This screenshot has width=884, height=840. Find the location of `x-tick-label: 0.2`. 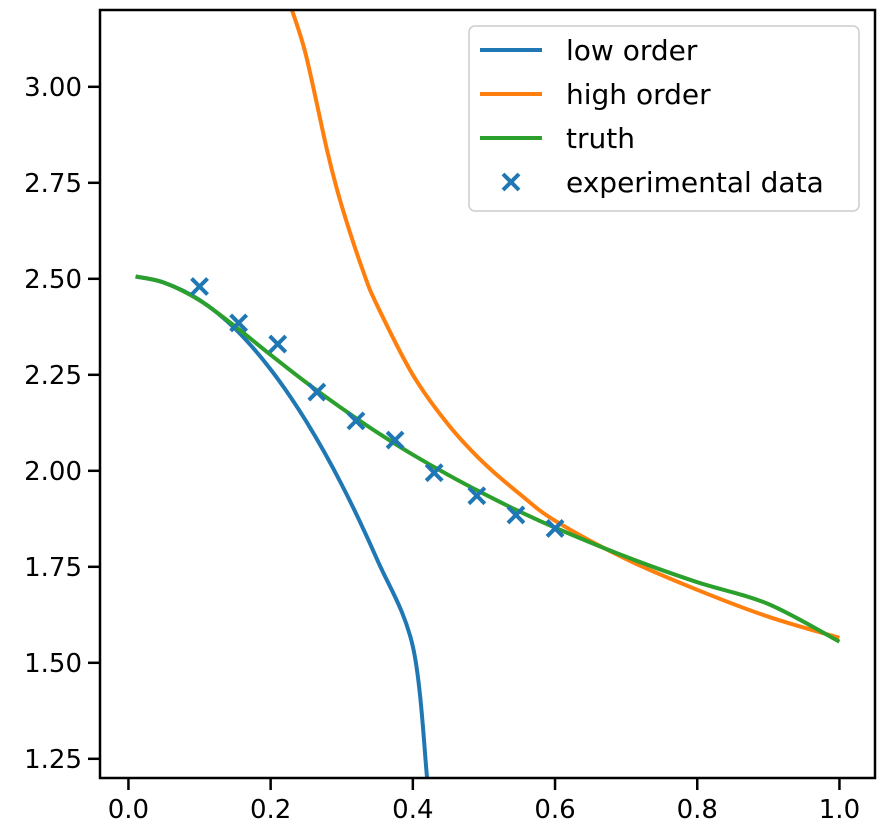

x-tick-label: 0.2 is located at coordinates (270, 810).